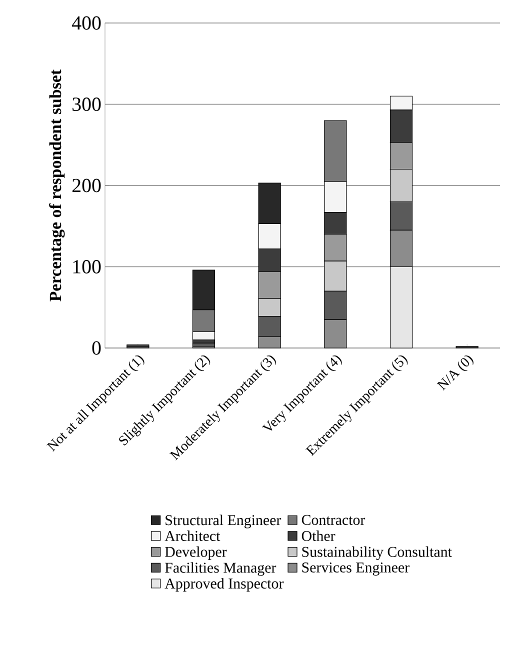  I want to click on y-axis-title: Percentage of respondent subset, so click(57, 185).